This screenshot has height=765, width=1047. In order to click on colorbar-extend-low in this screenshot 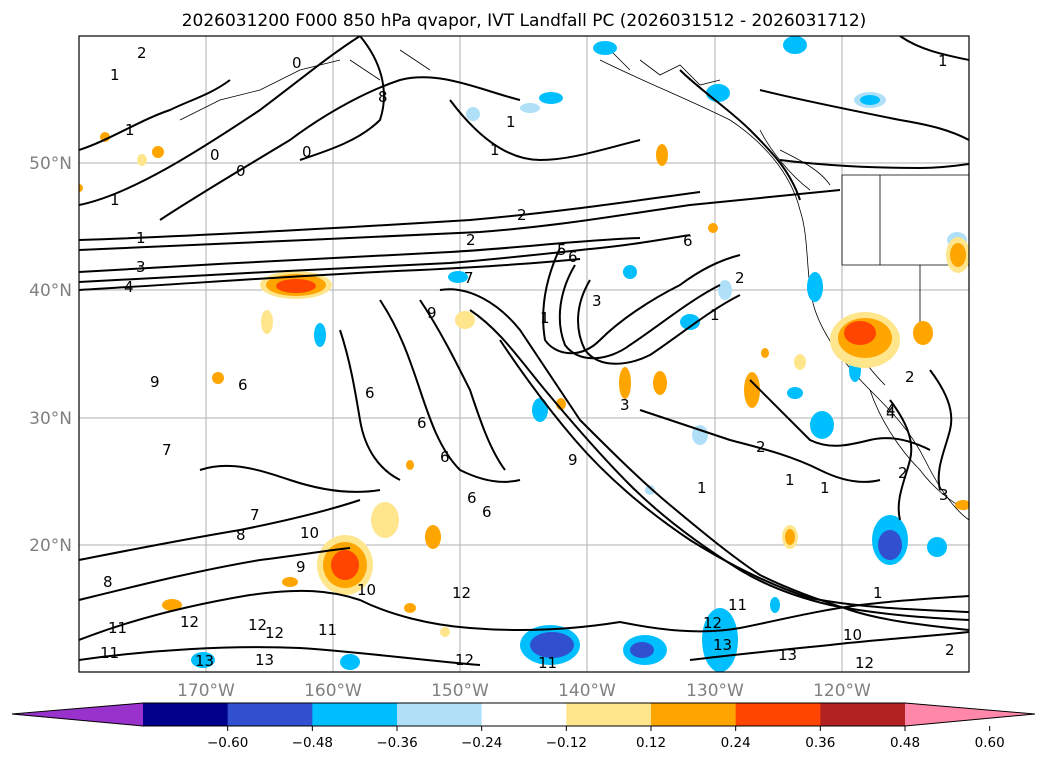, I will do `click(77, 714)`.